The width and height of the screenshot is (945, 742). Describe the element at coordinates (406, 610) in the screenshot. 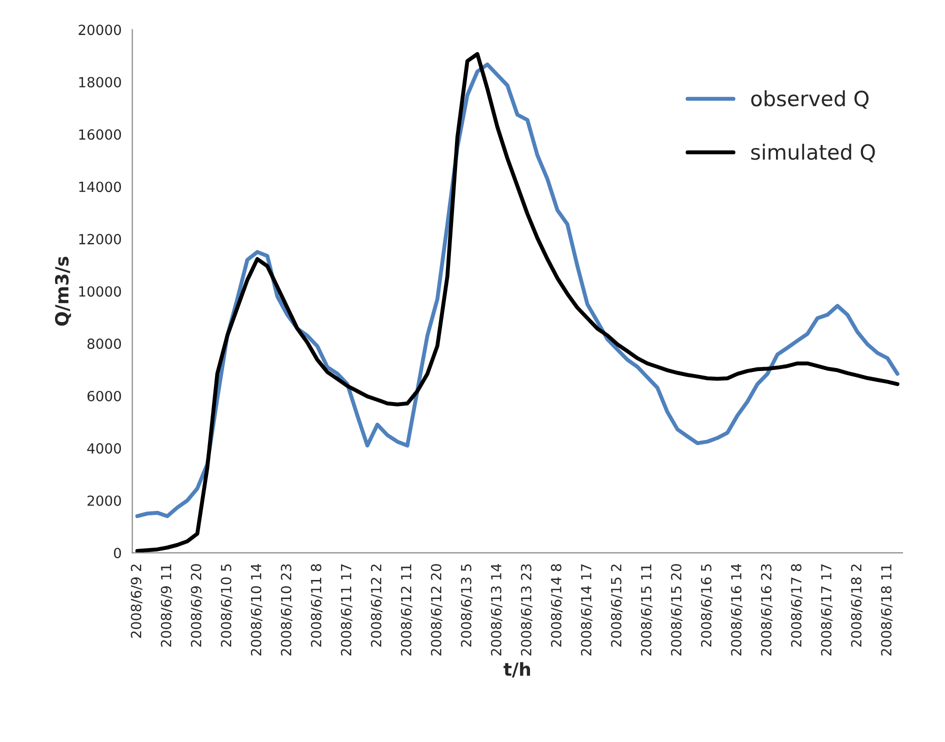

I see `x-tick-label: 2008/6/12 11` at that location.